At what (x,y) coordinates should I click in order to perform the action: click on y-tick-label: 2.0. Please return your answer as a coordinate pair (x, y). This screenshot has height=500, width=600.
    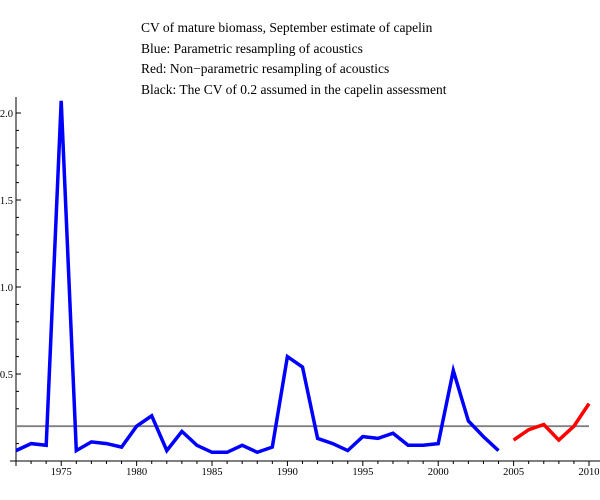
    Looking at the image, I should click on (6, 114).